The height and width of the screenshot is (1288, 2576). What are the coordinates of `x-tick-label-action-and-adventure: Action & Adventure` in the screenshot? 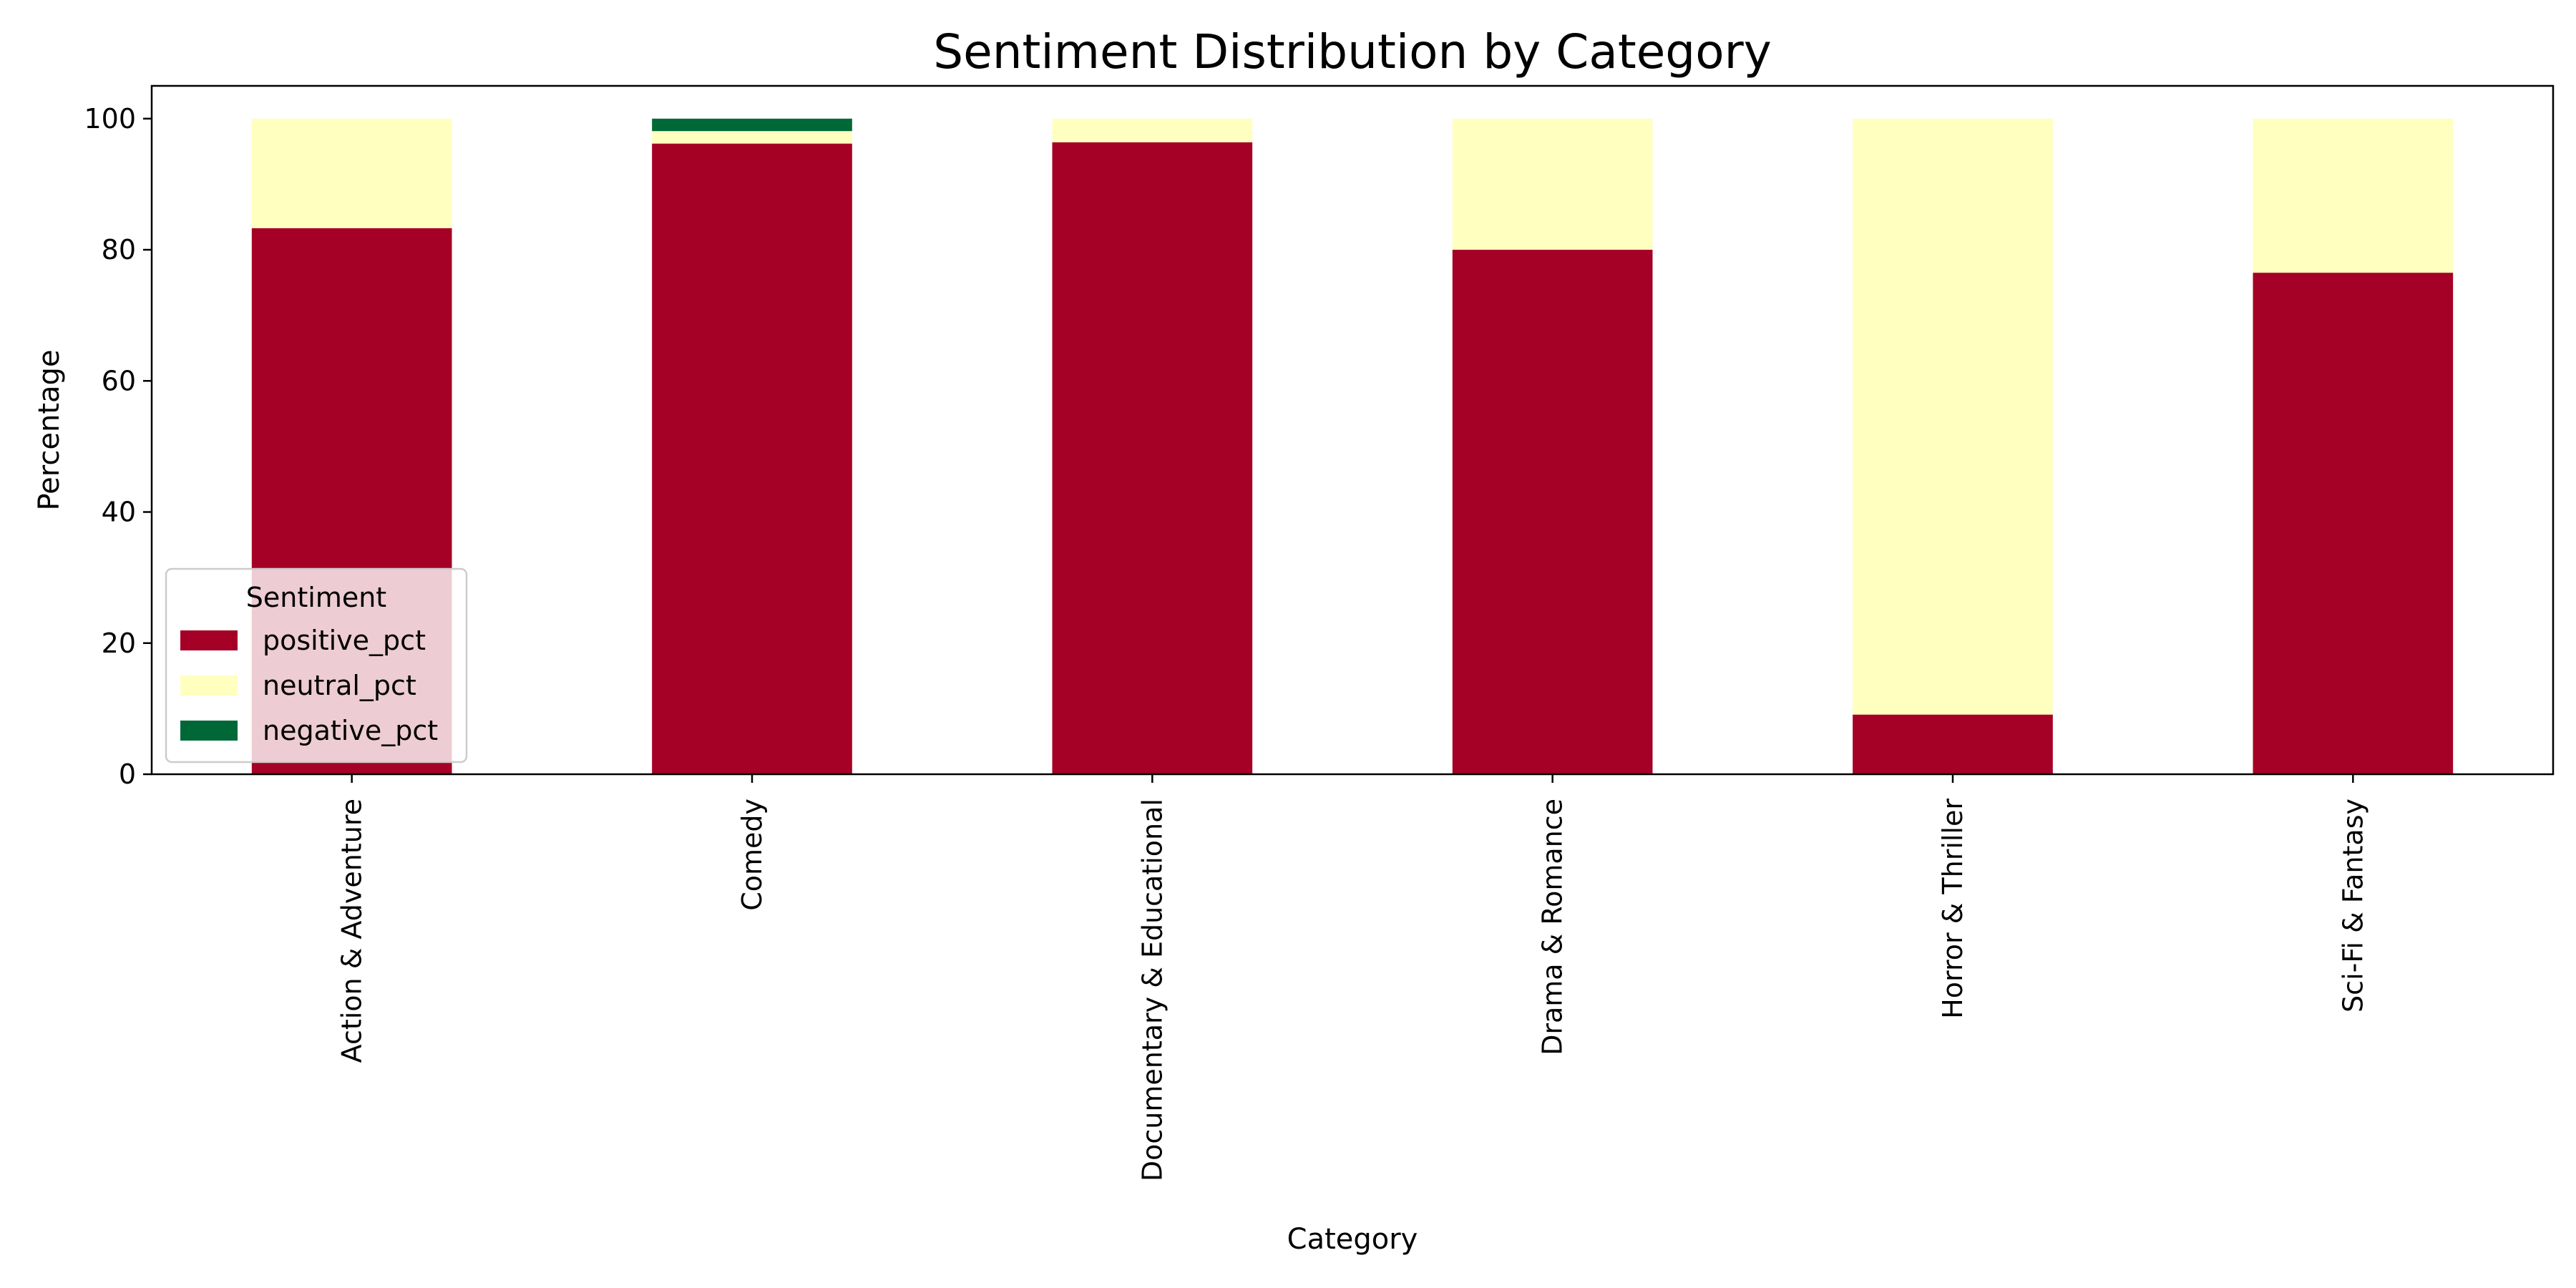 It's located at (352, 931).